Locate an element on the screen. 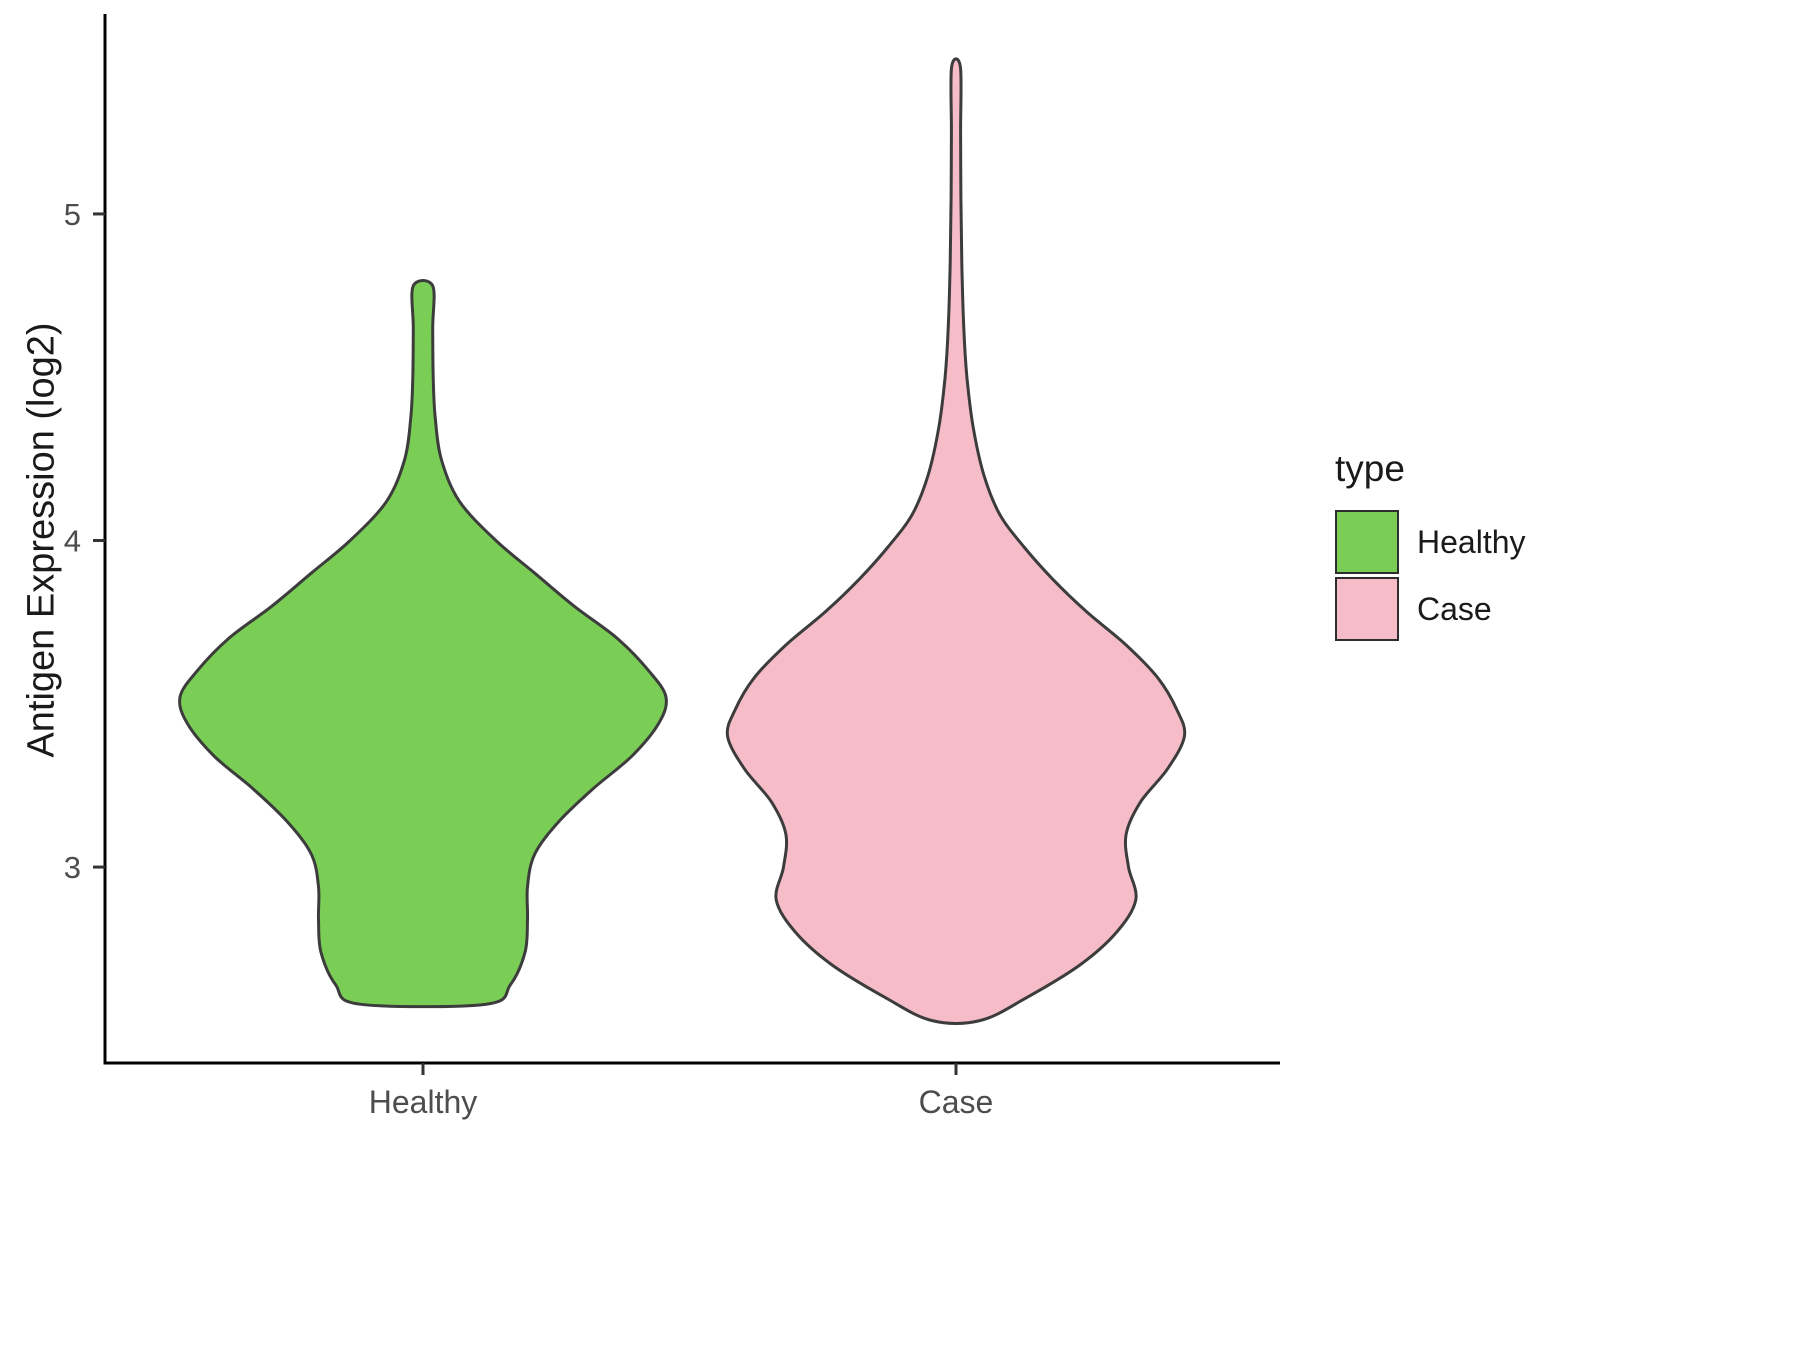  y-tick-label: 4 is located at coordinates (72, 541).